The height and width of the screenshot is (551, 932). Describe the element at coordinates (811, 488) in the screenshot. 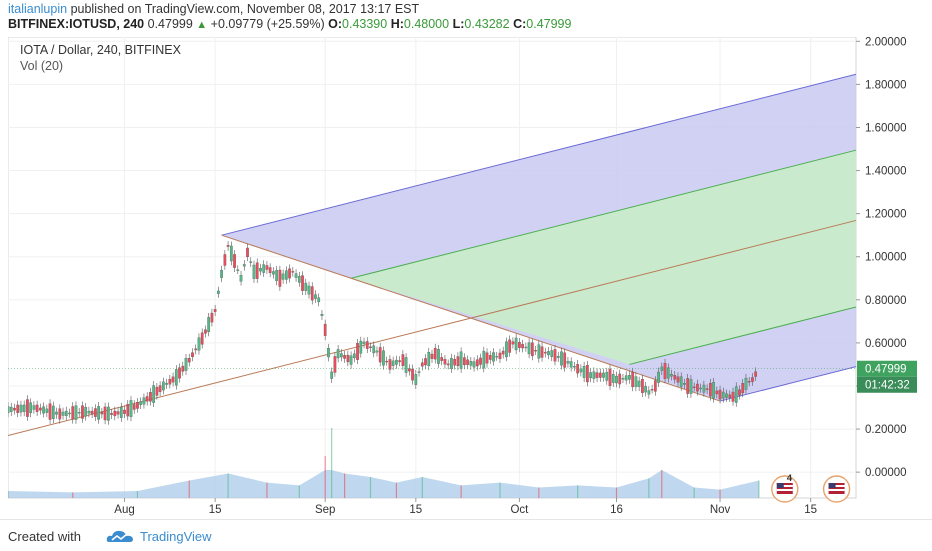

I see `event-markers: 4` at that location.